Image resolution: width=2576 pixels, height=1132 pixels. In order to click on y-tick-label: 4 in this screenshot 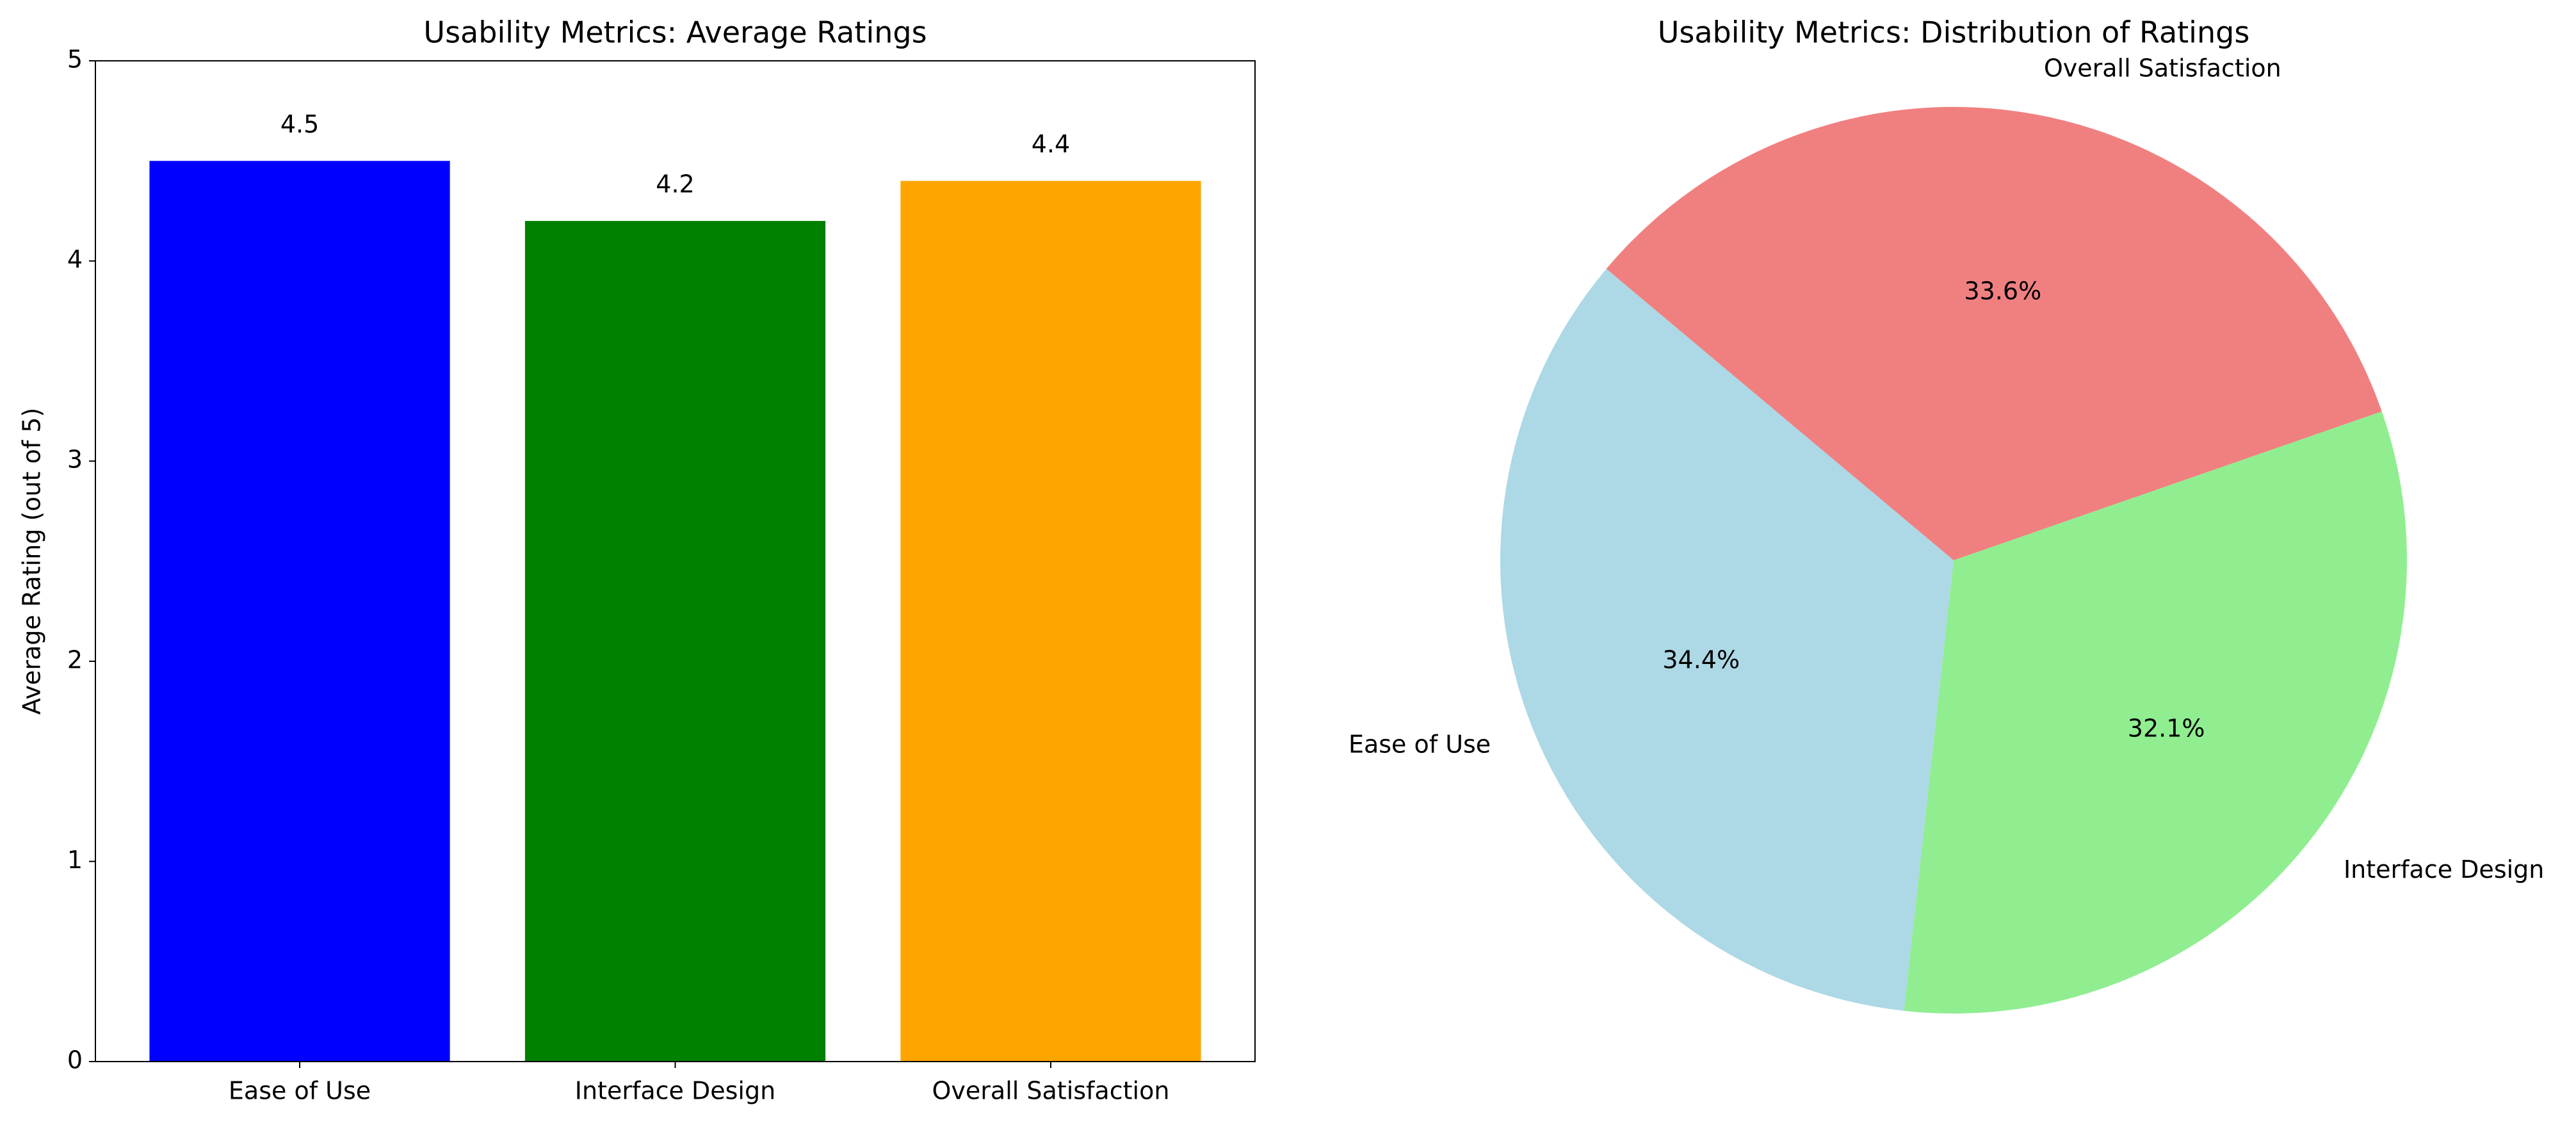, I will do `click(75, 259)`.